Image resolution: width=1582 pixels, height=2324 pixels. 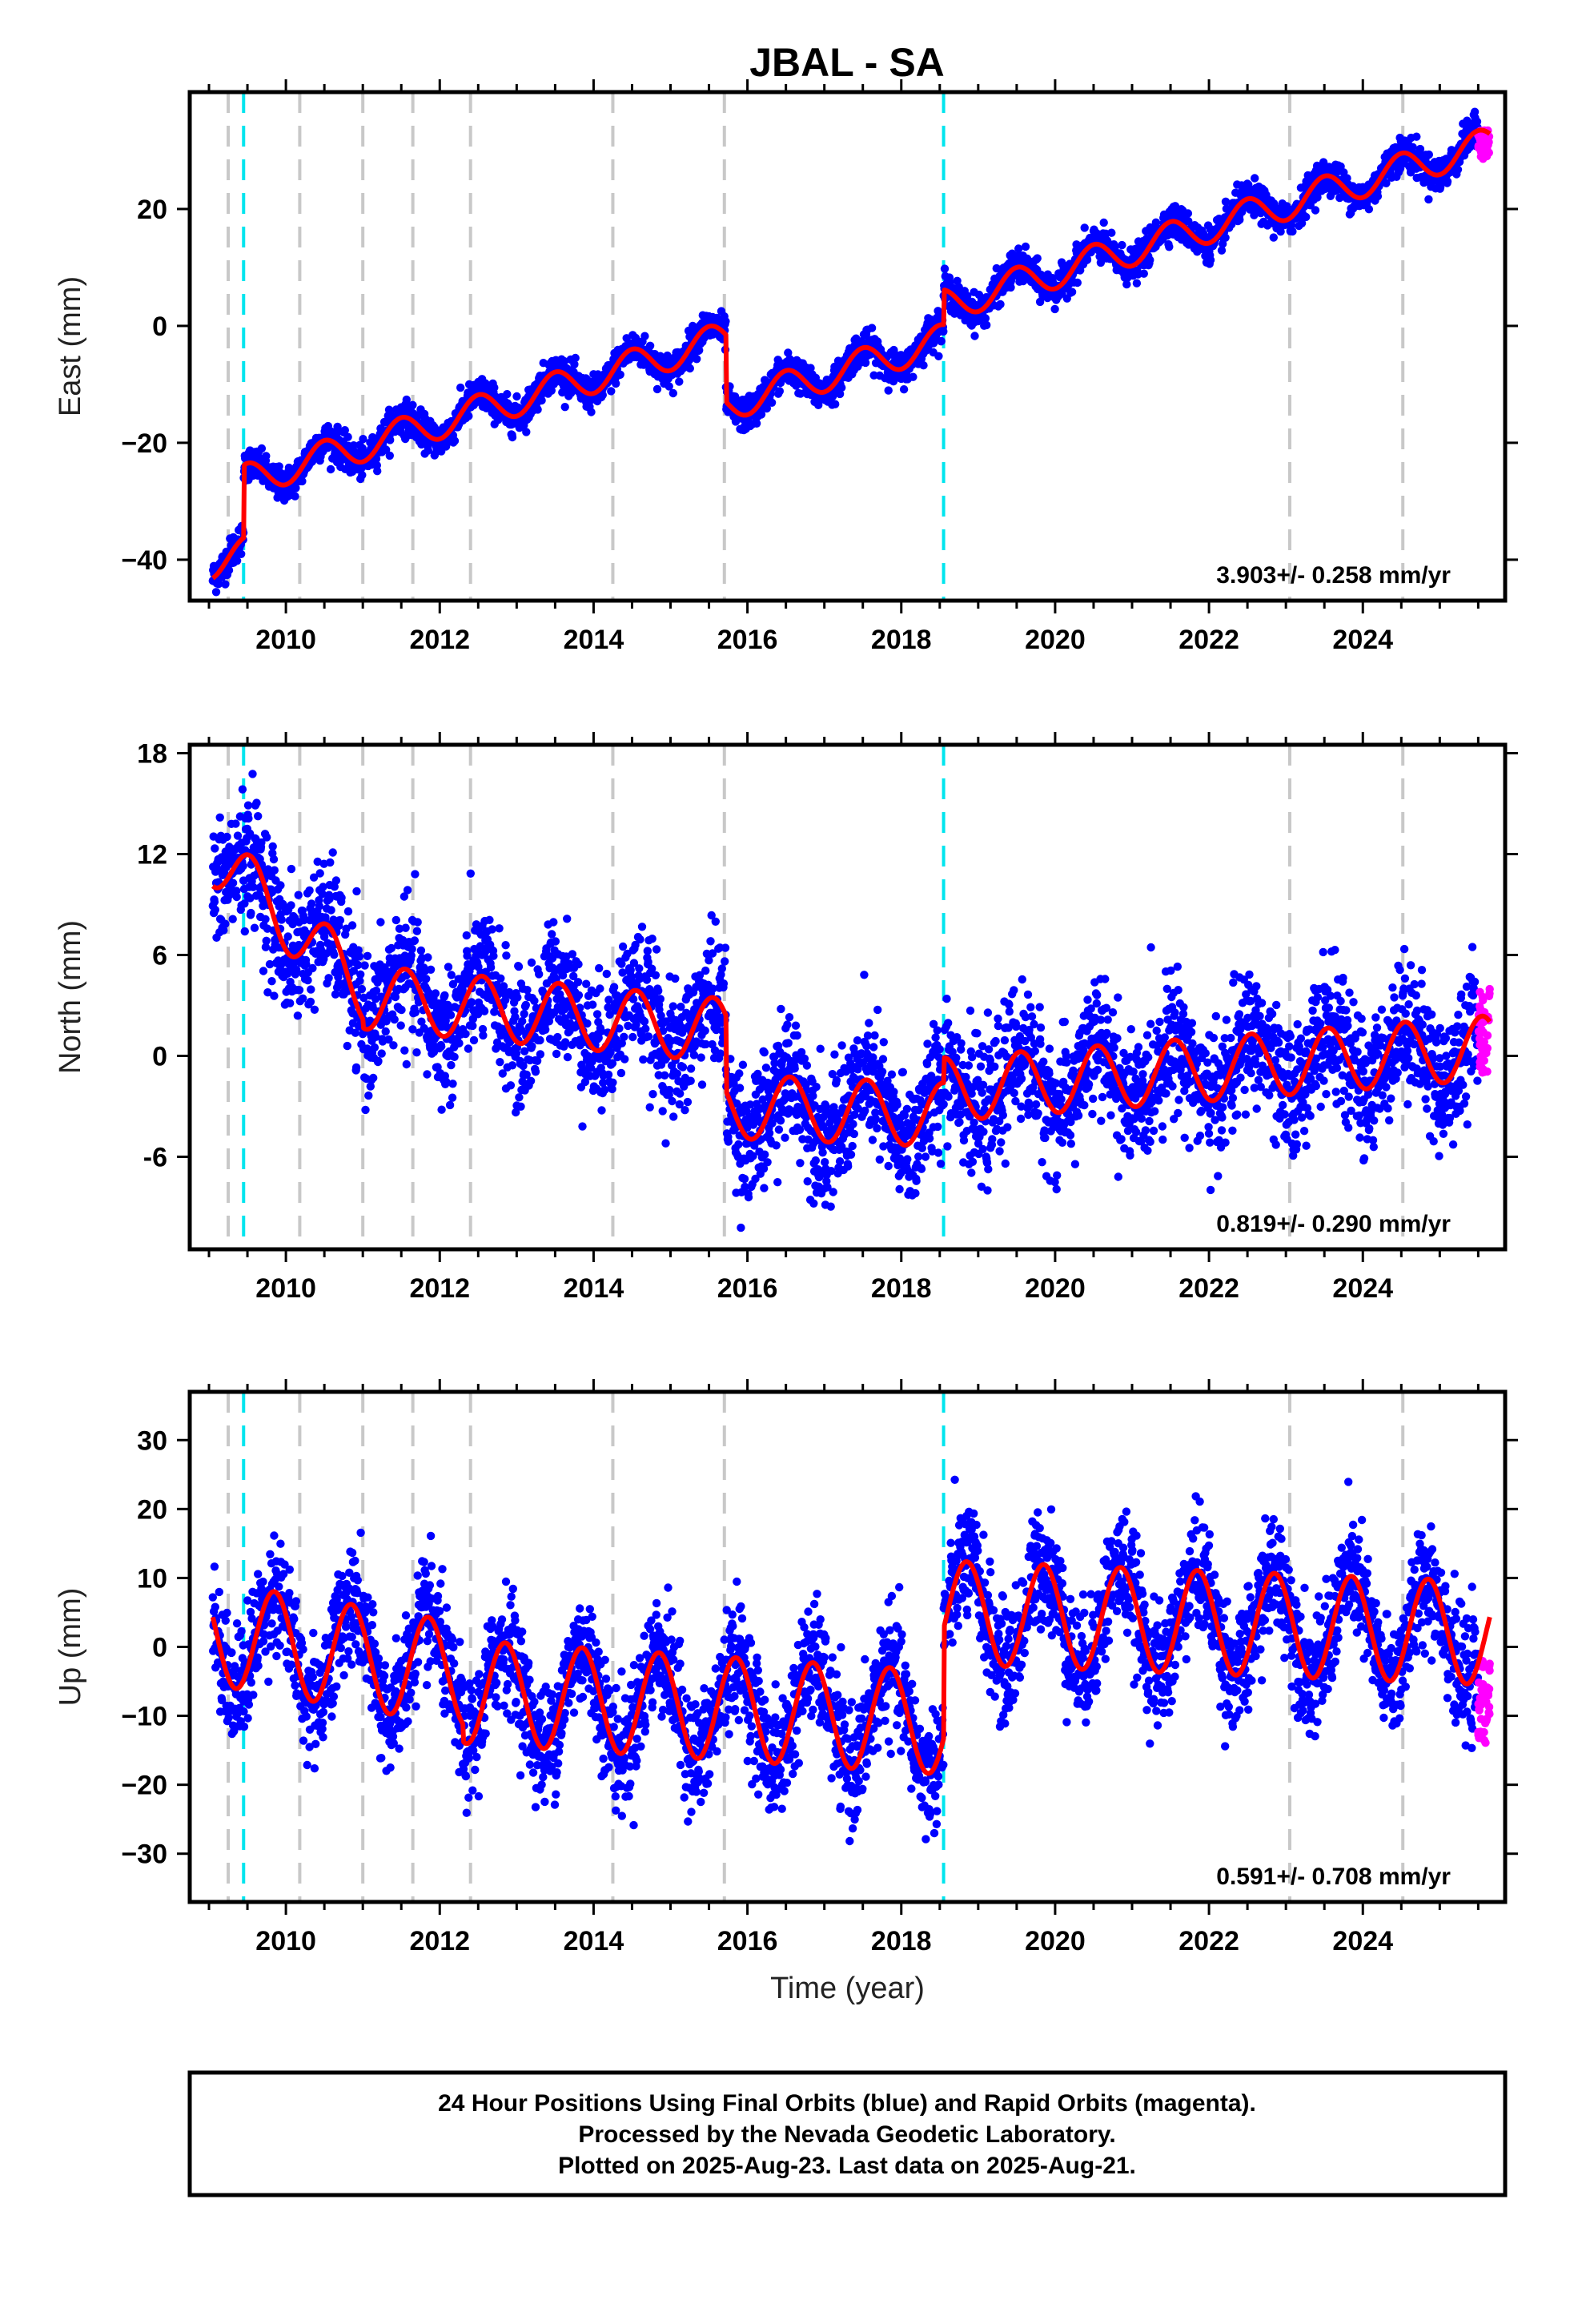 I want to click on x-tick-label: 2010, so click(x=285, y=640).